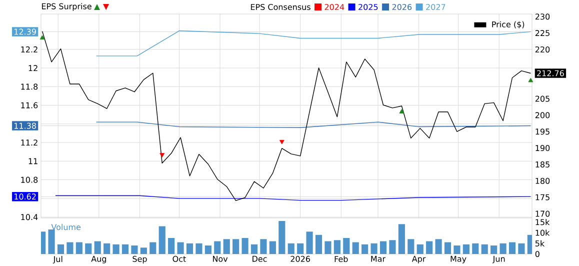 The image size is (579, 266). I want to click on text: Volume, so click(66, 227).